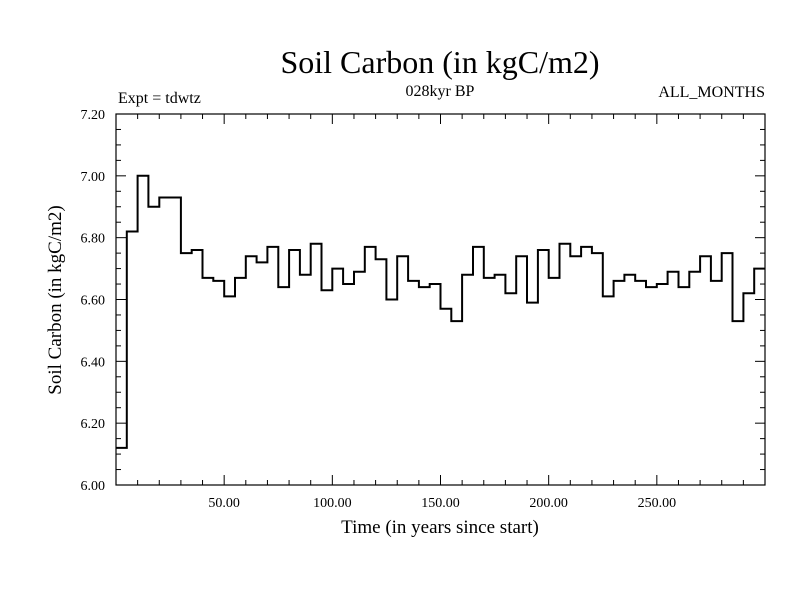  What do you see at coordinates (93, 115) in the screenshot?
I see `y-tick-label: 7.20` at bounding box center [93, 115].